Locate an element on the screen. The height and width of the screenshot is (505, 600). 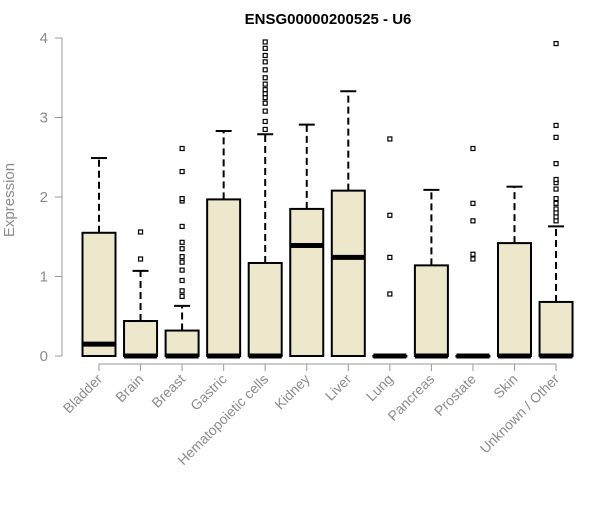
y-tick-label: 0 is located at coordinates (44, 356).